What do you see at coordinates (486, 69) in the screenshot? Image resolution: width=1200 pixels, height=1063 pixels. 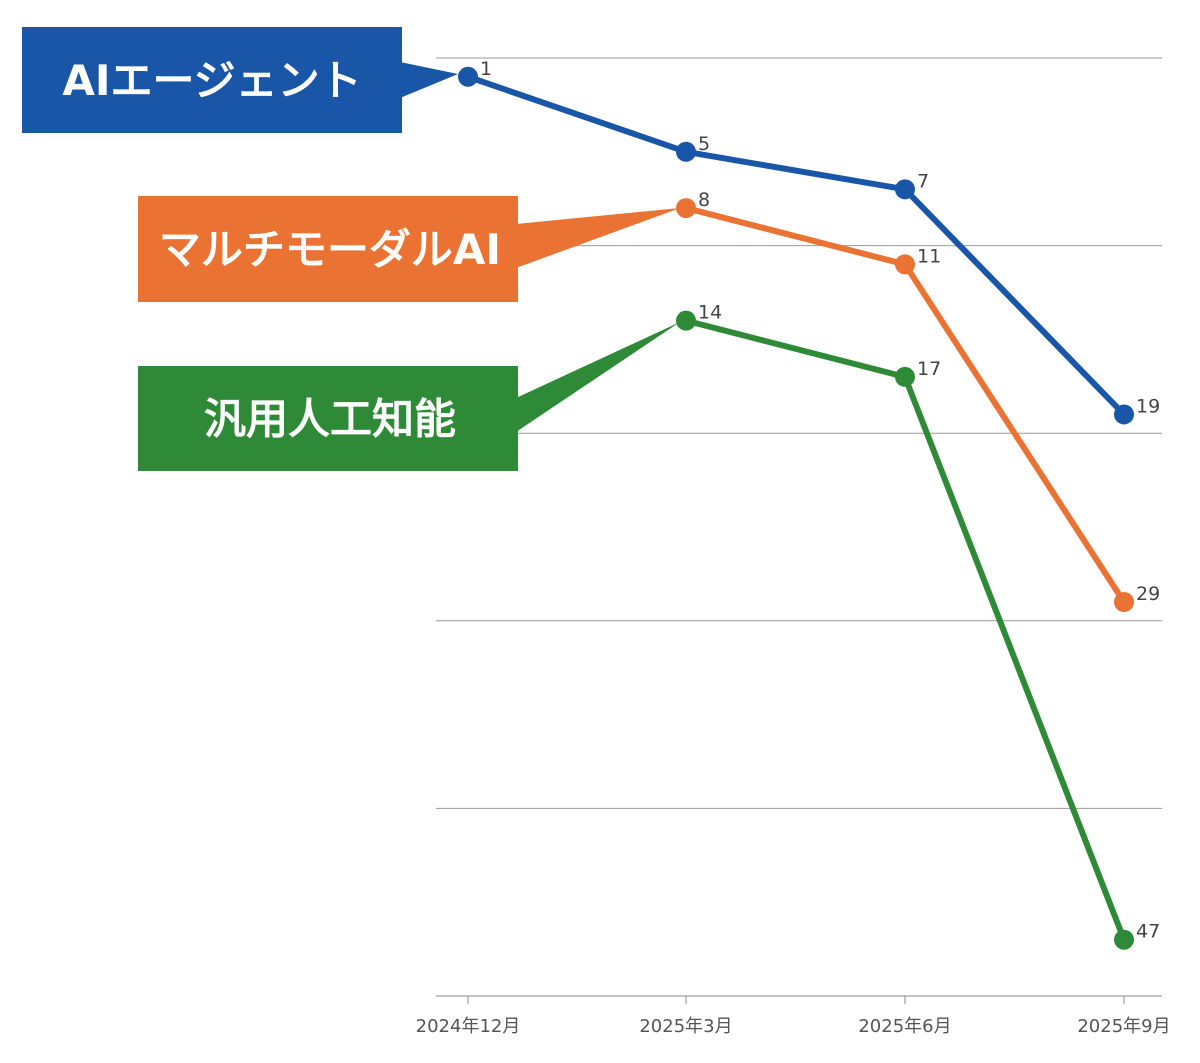 I see `data-label: 1` at bounding box center [486, 69].